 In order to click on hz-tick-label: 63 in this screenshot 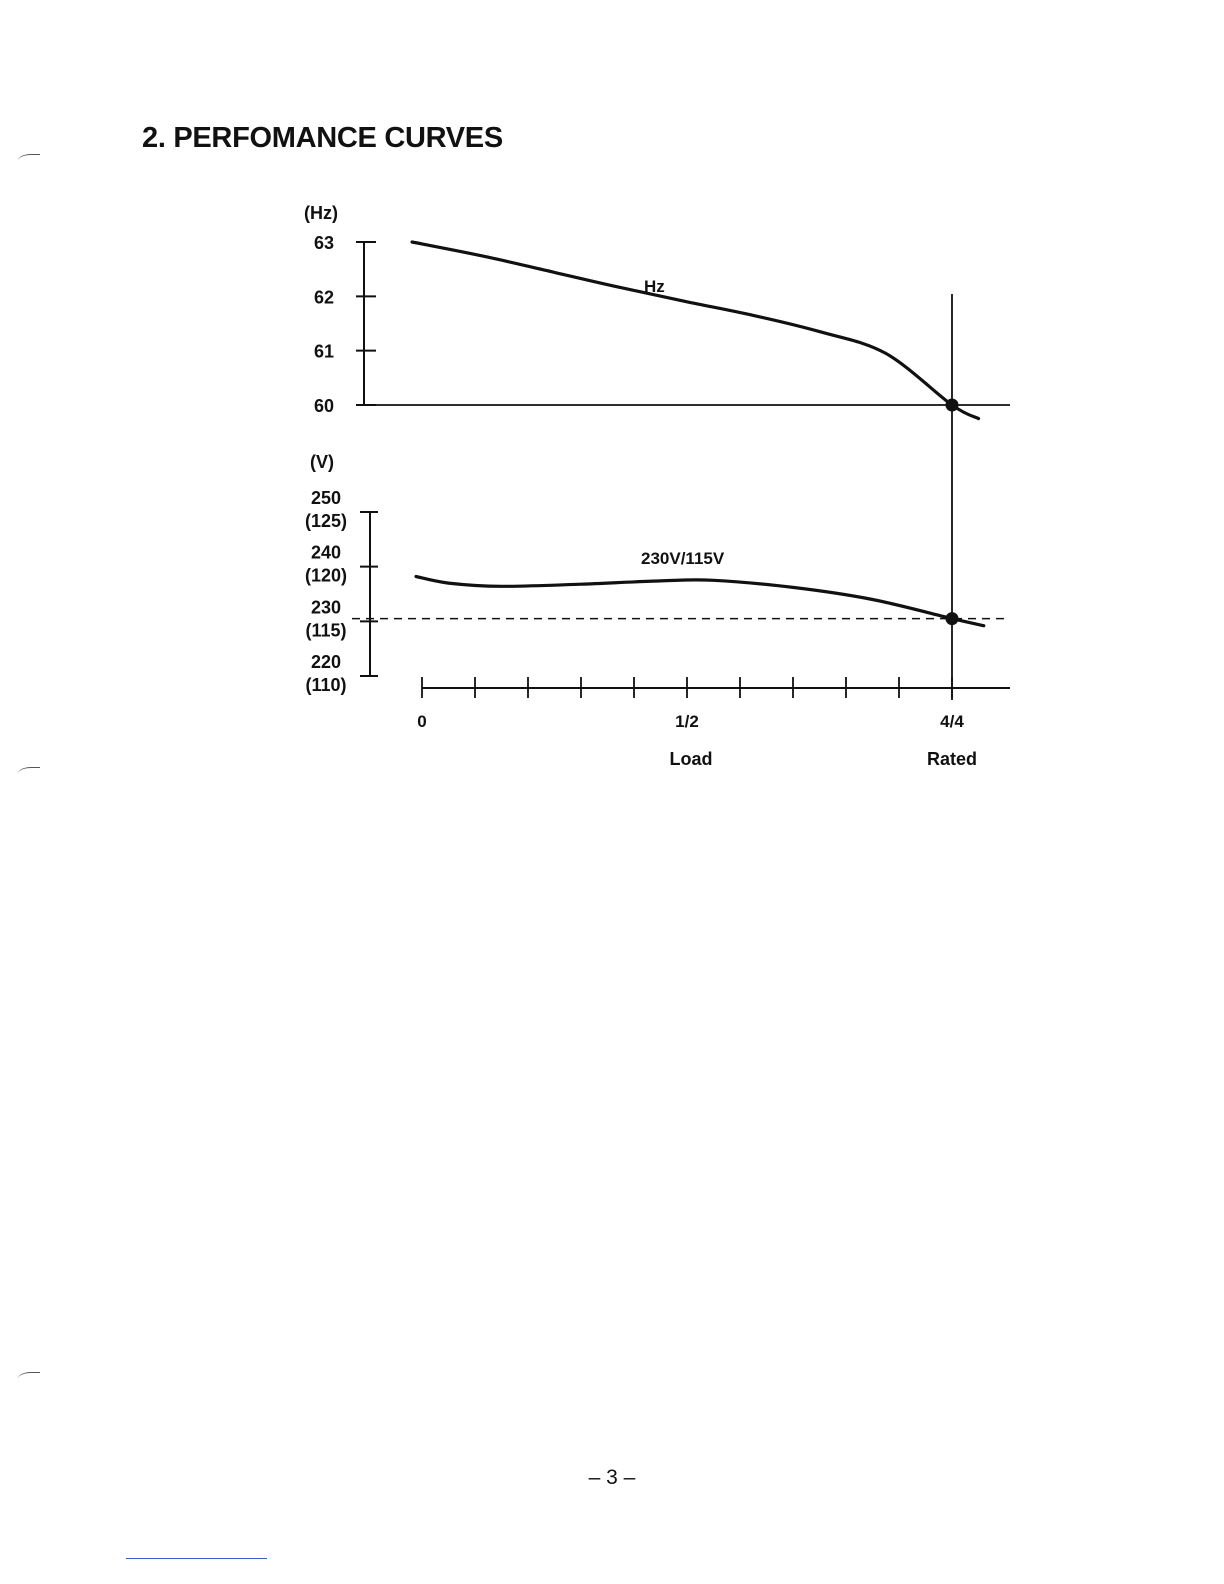, I will do `click(324, 243)`.